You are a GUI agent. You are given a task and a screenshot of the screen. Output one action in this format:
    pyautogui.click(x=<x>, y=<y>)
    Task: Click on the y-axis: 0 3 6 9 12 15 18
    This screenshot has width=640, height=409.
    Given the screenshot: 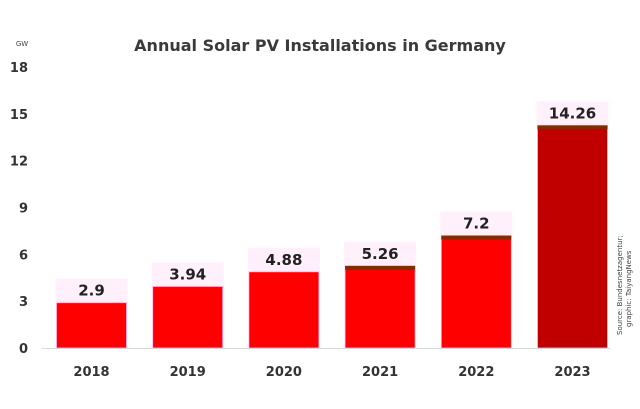 What is the action you would take?
    pyautogui.click(x=19, y=209)
    